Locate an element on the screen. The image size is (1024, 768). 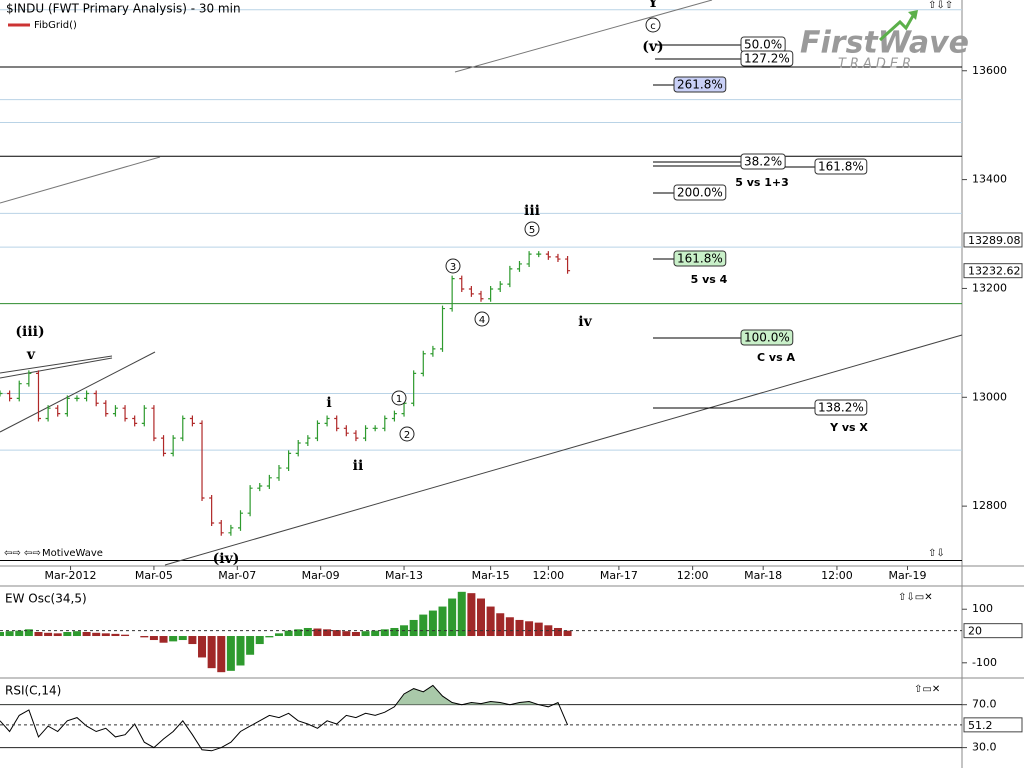
wave-label: ii is located at coordinates (358, 466).